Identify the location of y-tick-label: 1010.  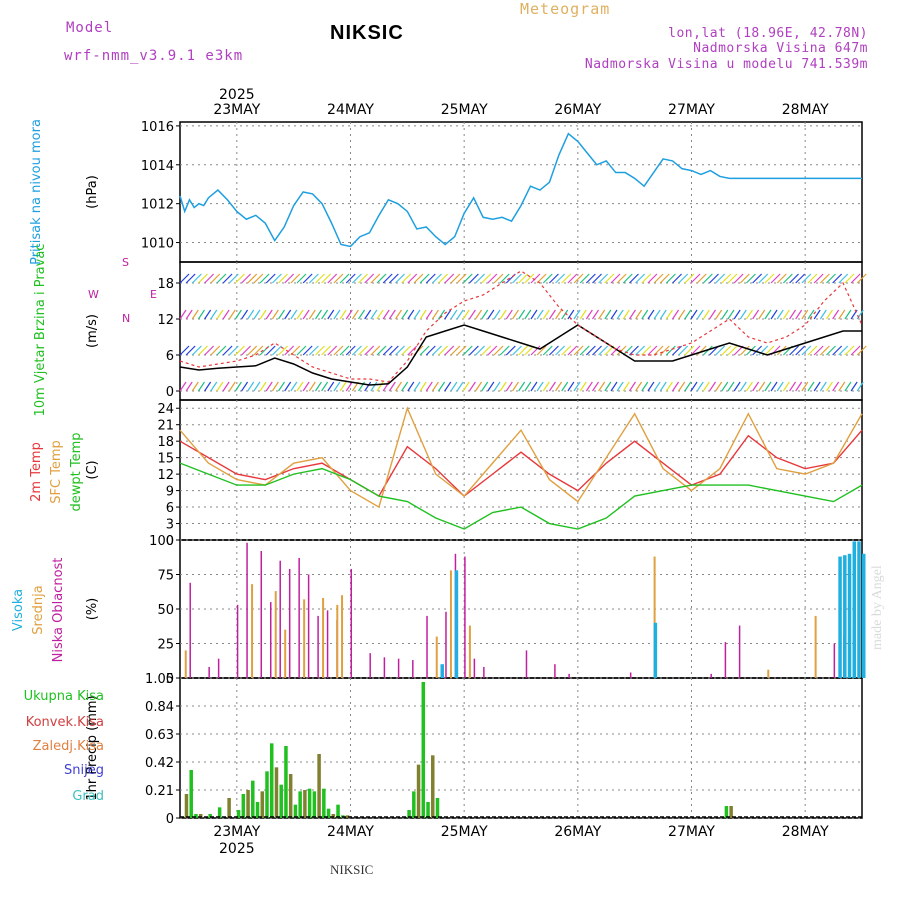
(157, 244).